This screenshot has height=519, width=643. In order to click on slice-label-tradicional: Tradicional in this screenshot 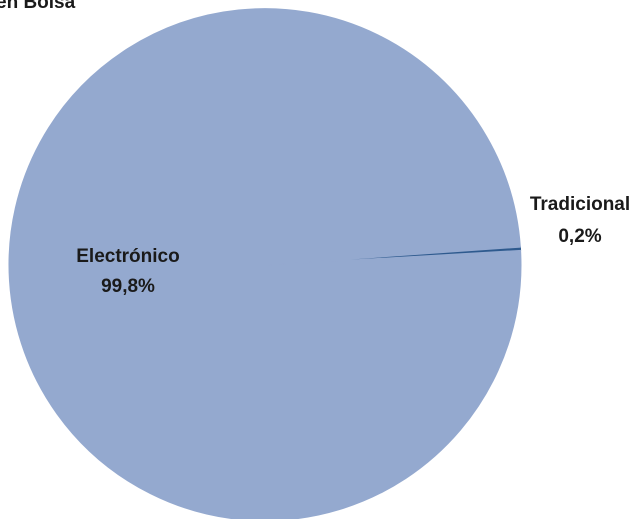, I will do `click(580, 204)`.